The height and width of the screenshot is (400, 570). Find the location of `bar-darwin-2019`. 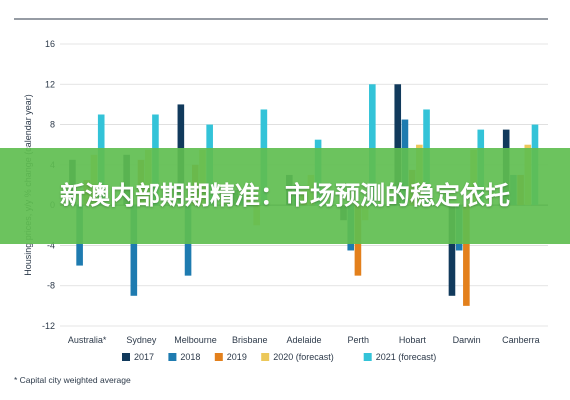

bar-darwin-2019 is located at coordinates (466, 255).